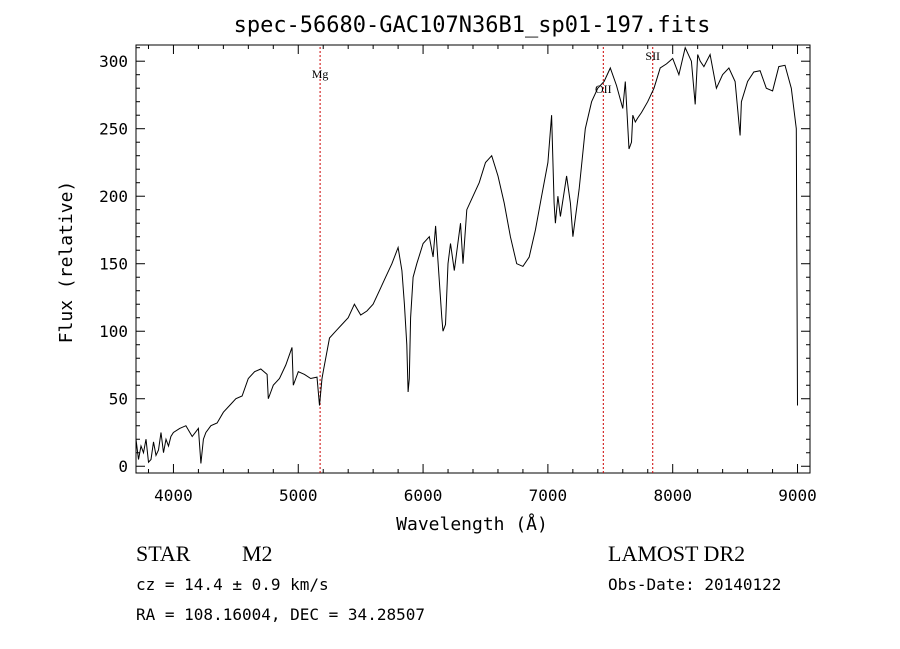  What do you see at coordinates (257, 553) in the screenshot?
I see `object-subclass: M2` at bounding box center [257, 553].